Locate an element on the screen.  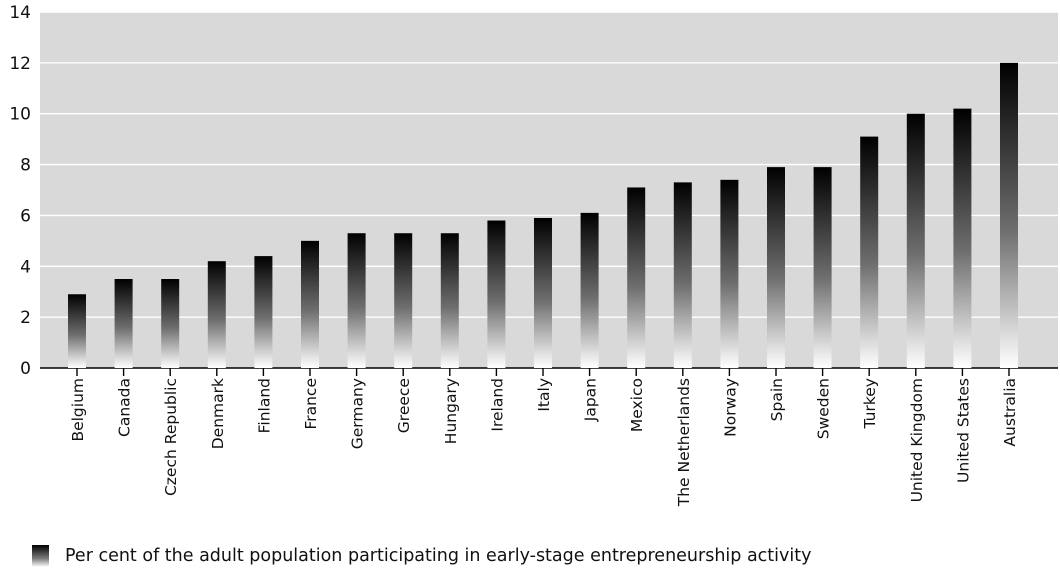
x-category-label: Belgium is located at coordinates (78, 410).